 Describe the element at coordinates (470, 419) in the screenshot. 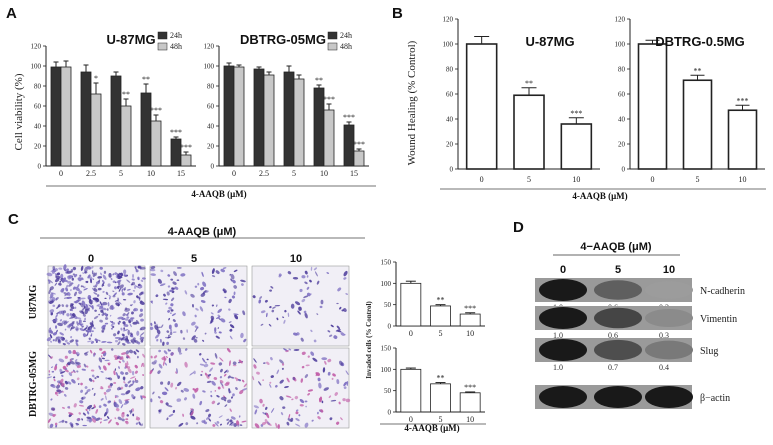

I see `x-tick-label-C2: 10` at that location.